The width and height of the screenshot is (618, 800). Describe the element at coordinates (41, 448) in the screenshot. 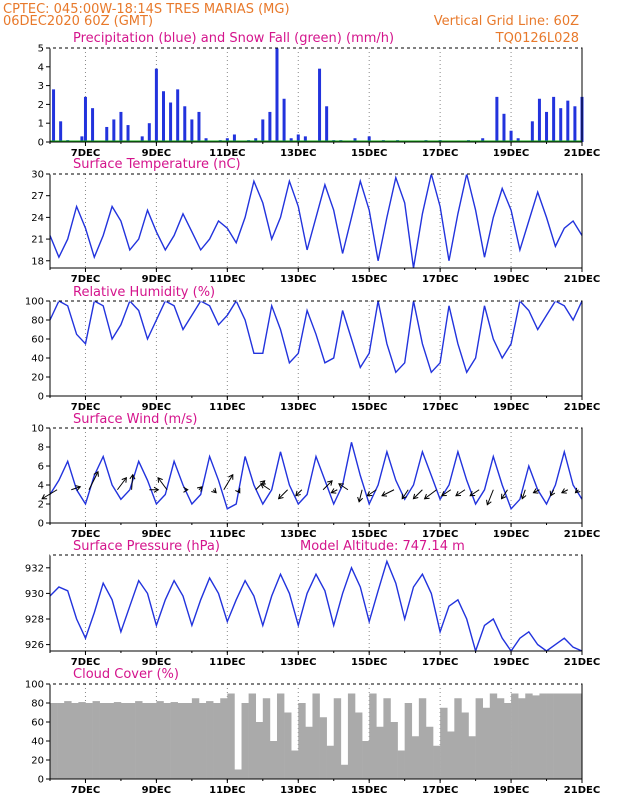

I see `y-tick-label: 8` at that location.